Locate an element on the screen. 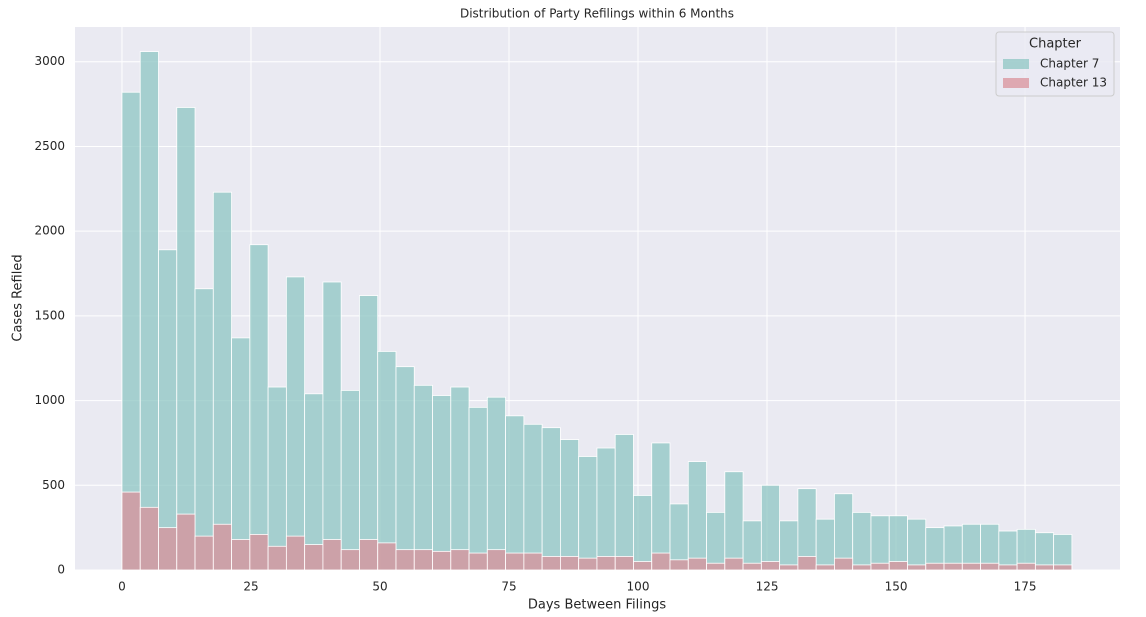 The height and width of the screenshot is (617, 1146). y-tick-label: 2000 is located at coordinates (49, 231).